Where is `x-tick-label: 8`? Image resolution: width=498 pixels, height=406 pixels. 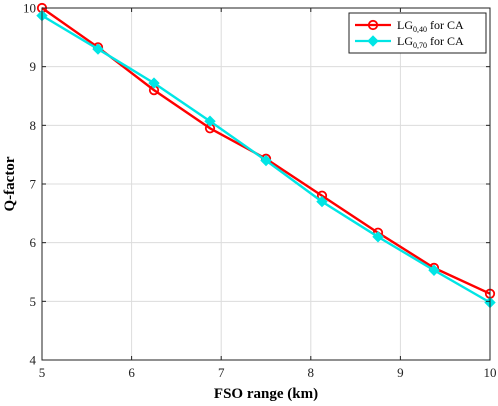
x-tick-label: 8 is located at coordinates (311, 372).